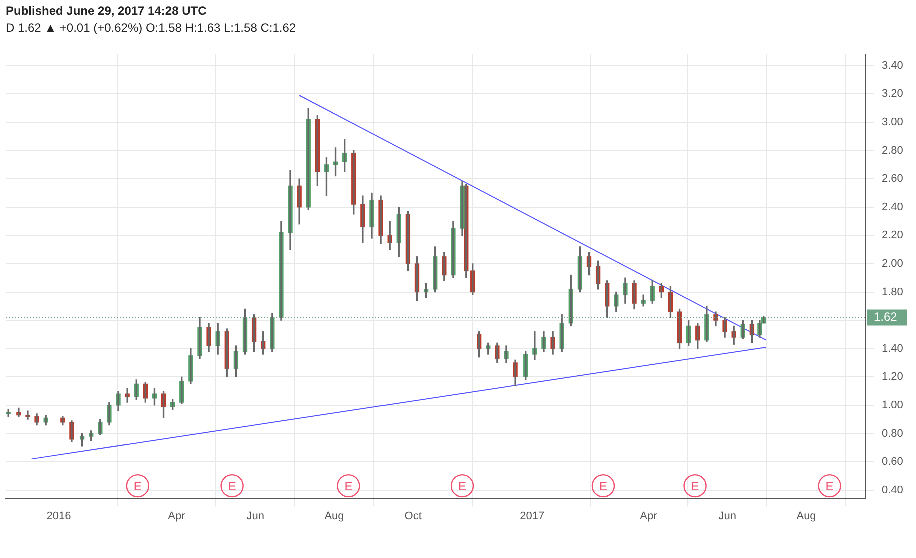 This screenshot has height=558, width=916. I want to click on y-tick-label: 2.40, so click(893, 207).